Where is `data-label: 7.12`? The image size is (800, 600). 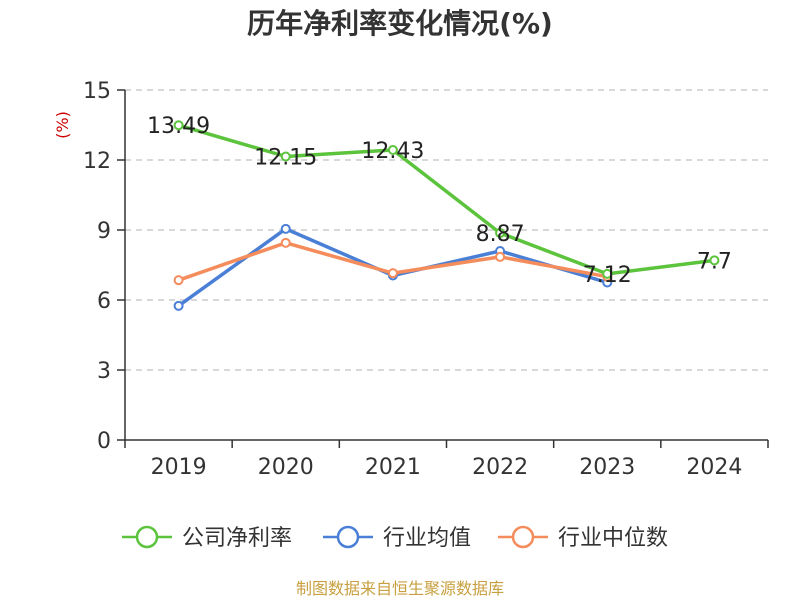 data-label: 7.12 is located at coordinates (607, 275).